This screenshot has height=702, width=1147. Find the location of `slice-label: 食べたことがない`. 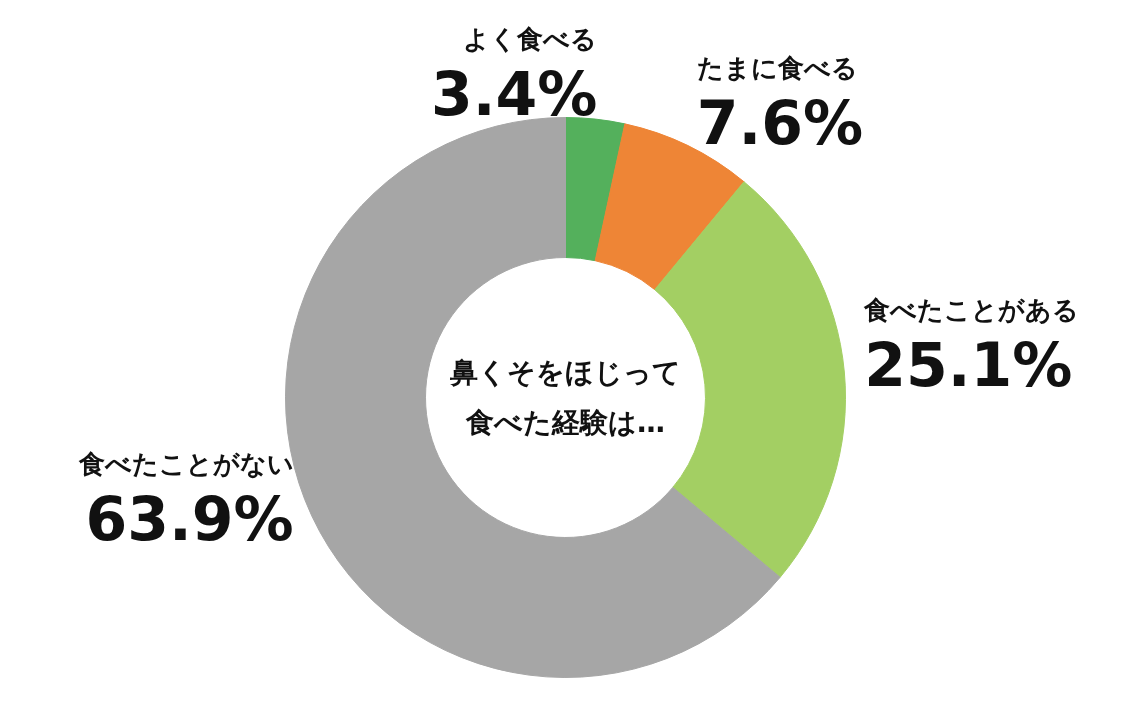

slice-label: 食べたことがない is located at coordinates (185, 464).